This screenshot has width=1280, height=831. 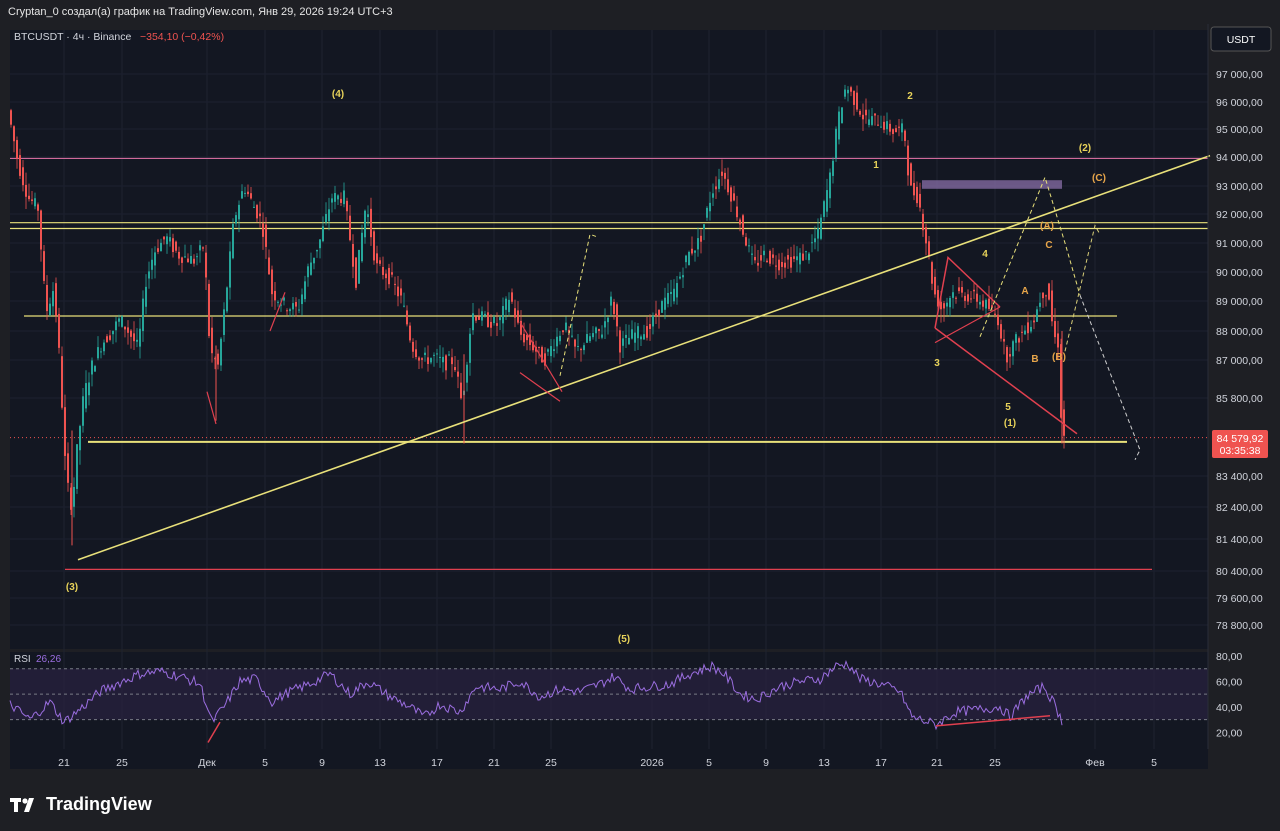 What do you see at coordinates (1010, 423) in the screenshot?
I see `wave-label: (1)` at bounding box center [1010, 423].